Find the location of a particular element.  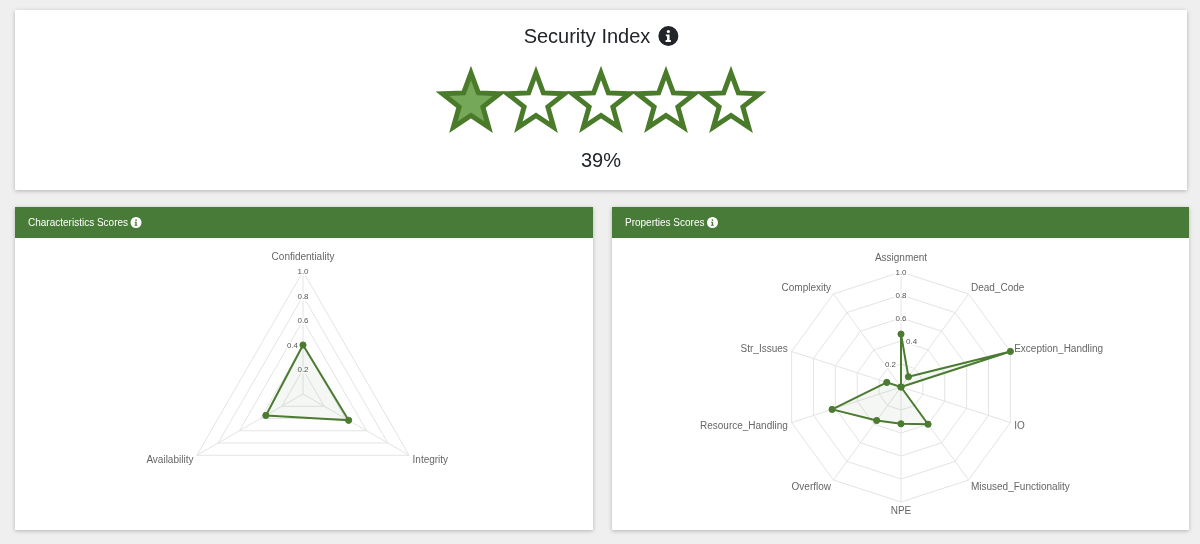

spoke-label: Dead_Code is located at coordinates (997, 287).